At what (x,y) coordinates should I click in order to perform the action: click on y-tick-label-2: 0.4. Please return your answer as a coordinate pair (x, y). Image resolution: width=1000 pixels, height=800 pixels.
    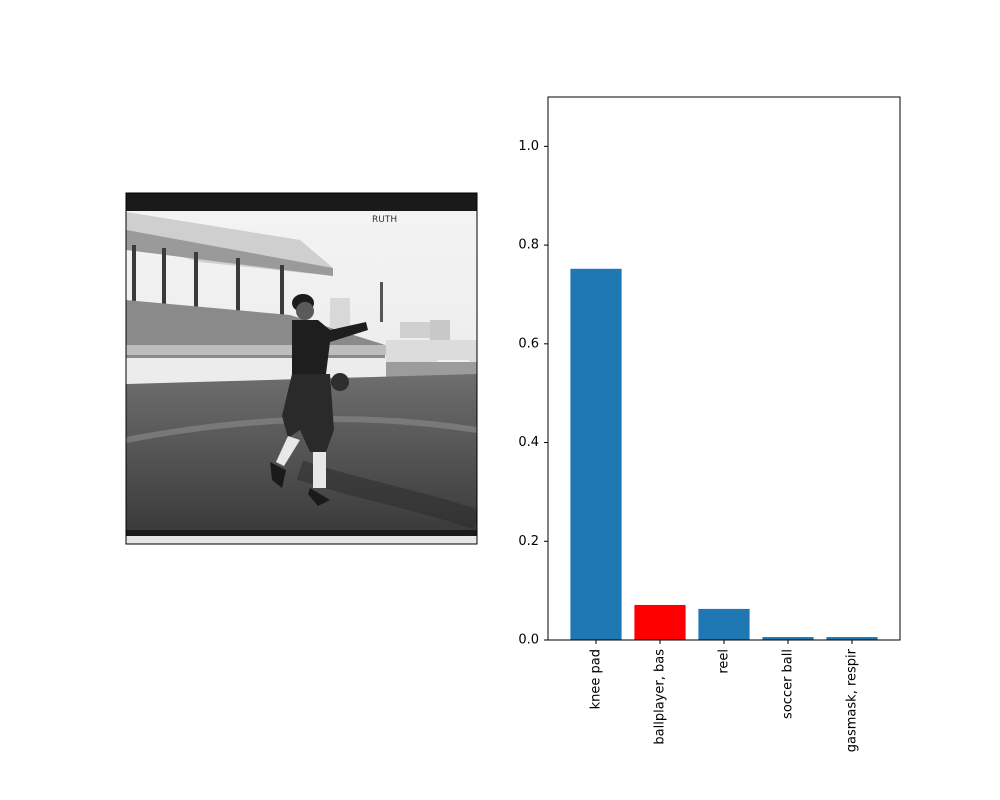
    Looking at the image, I should click on (528, 442).